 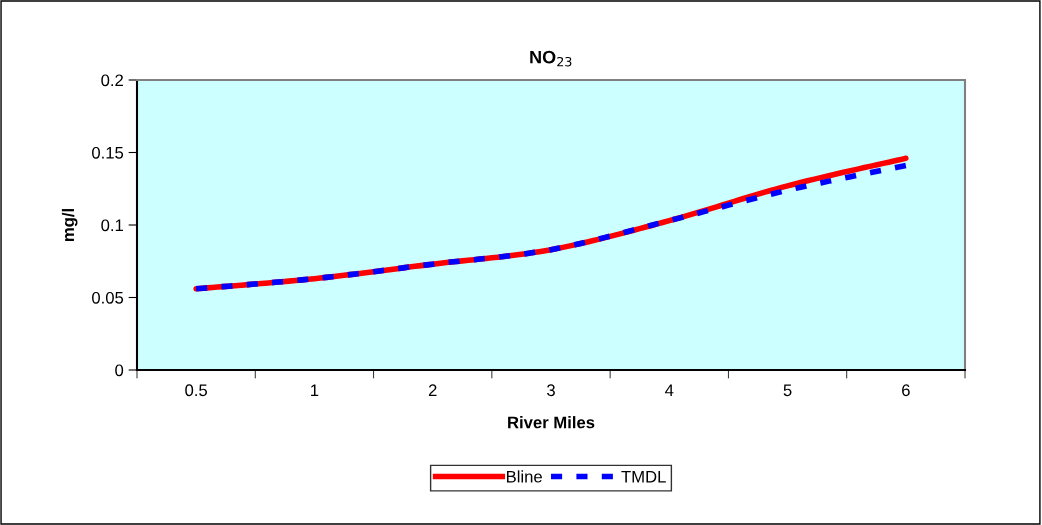 I want to click on x-tick-label: 0.5, so click(x=196, y=390).